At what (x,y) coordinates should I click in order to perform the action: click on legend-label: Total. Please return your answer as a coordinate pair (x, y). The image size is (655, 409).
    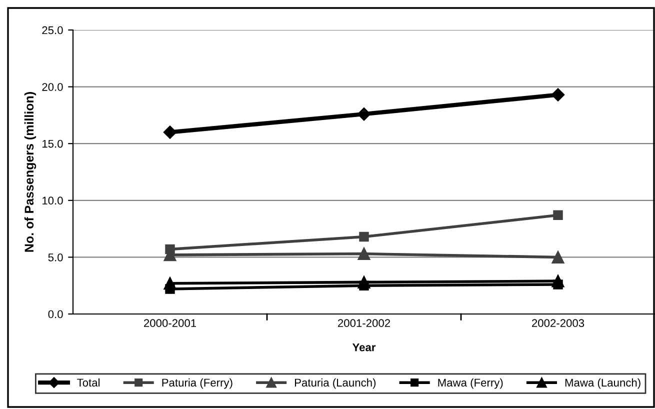
    Looking at the image, I should click on (88, 382).